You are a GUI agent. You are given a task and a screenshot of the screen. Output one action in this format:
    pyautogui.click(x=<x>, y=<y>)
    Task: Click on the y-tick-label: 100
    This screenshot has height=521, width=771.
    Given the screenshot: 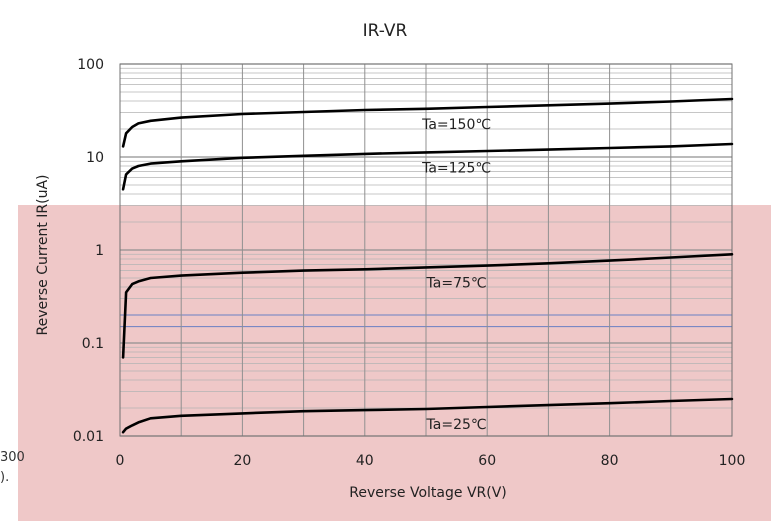 What is the action you would take?
    pyautogui.click(x=90, y=65)
    